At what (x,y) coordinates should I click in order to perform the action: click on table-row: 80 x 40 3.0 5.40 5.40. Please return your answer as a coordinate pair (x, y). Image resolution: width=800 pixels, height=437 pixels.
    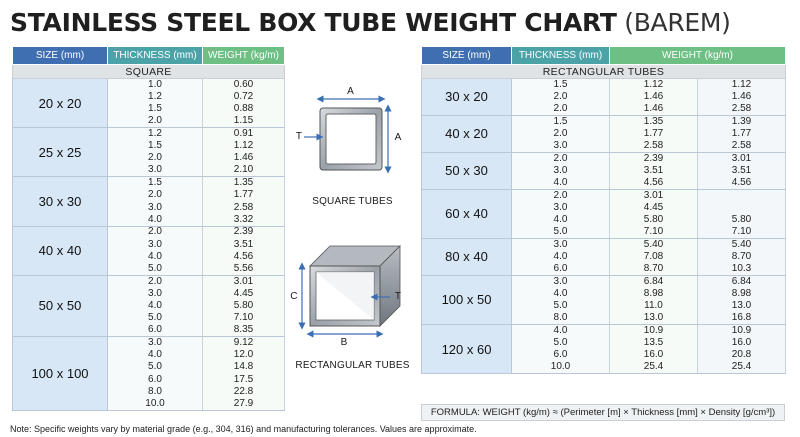
    Looking at the image, I should click on (603, 256).